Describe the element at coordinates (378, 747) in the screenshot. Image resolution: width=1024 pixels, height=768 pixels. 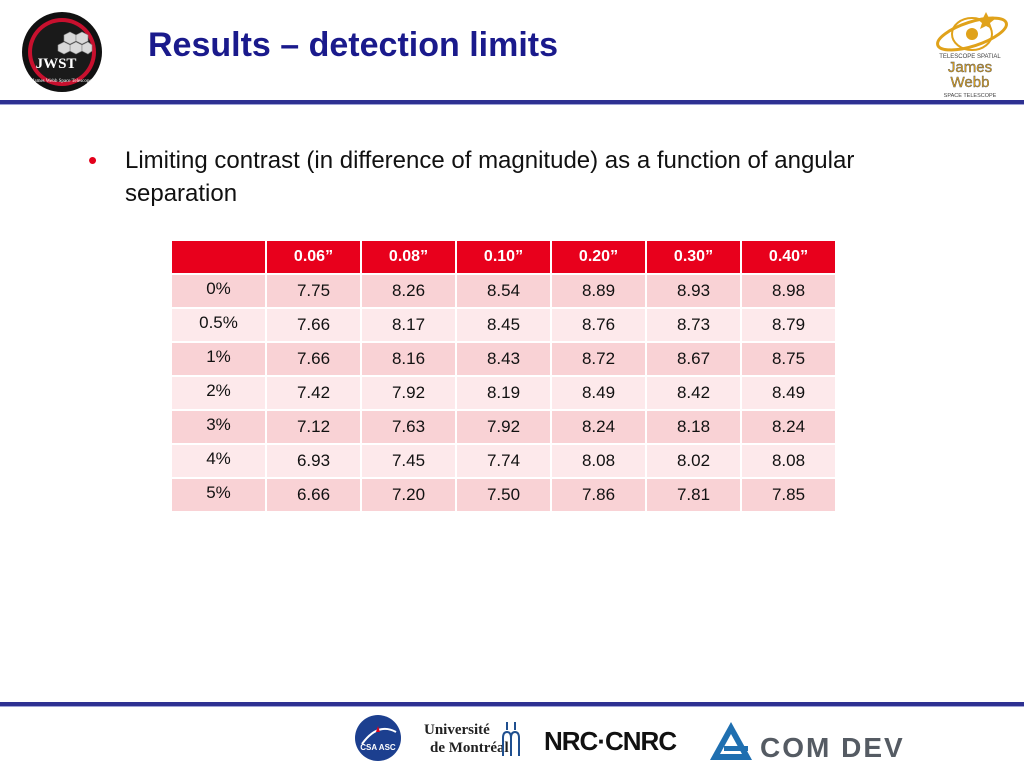
I see `csa-logo-text: CSA ASC` at that location.